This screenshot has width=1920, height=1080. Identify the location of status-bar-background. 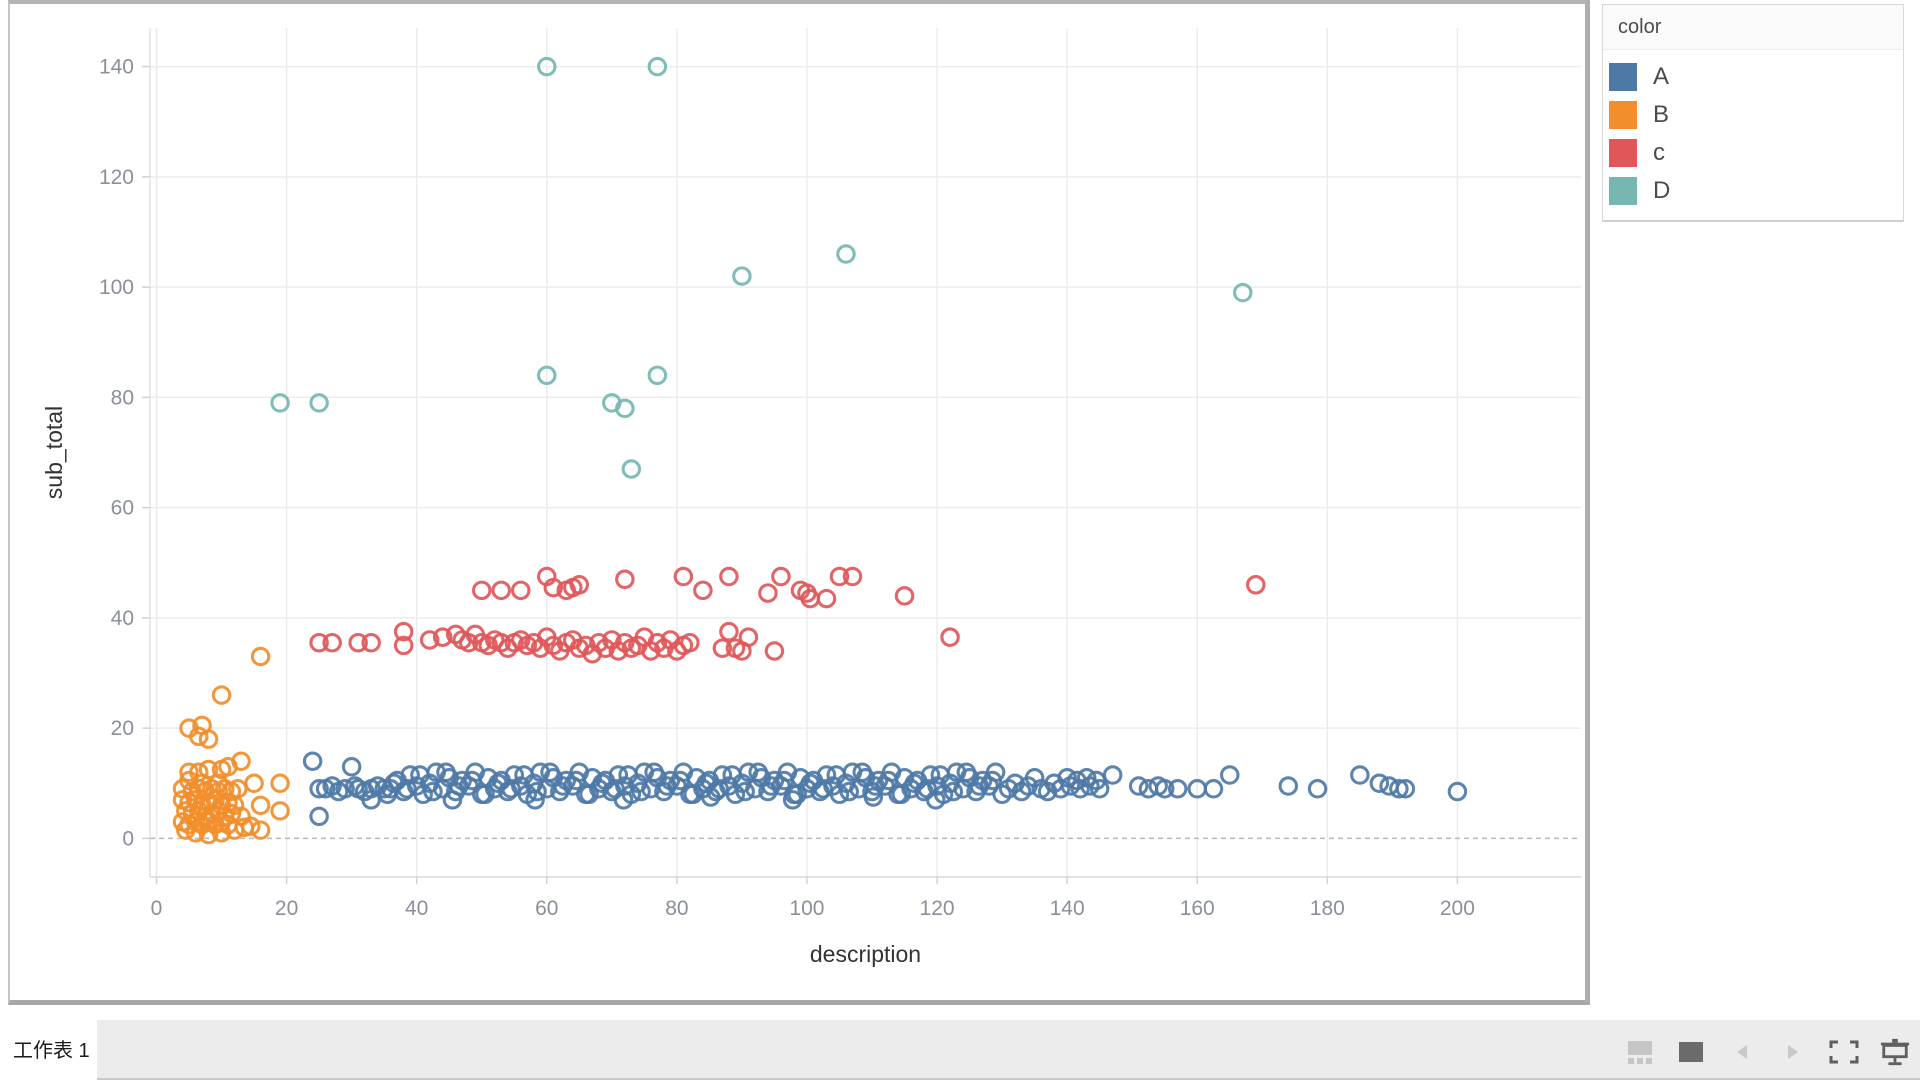
(1008, 1050).